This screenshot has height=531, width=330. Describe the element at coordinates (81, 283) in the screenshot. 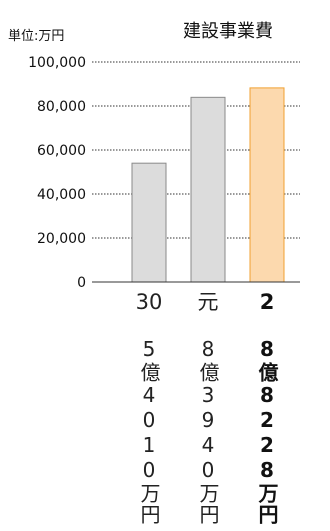

I see `y-tick-label: 0` at that location.